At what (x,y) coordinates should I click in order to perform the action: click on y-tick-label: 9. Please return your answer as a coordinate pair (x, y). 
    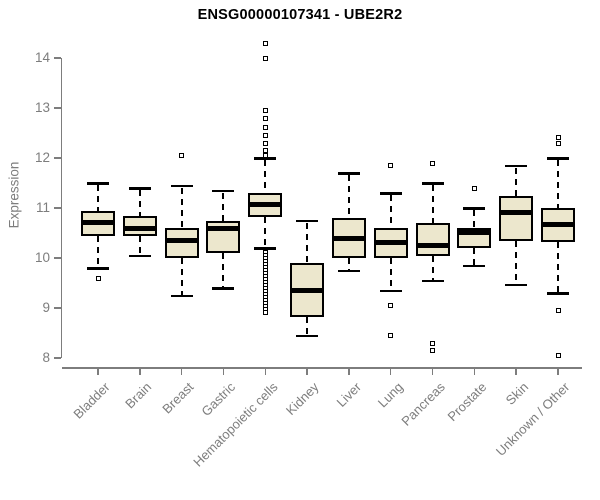
    Looking at the image, I should click on (46, 307).